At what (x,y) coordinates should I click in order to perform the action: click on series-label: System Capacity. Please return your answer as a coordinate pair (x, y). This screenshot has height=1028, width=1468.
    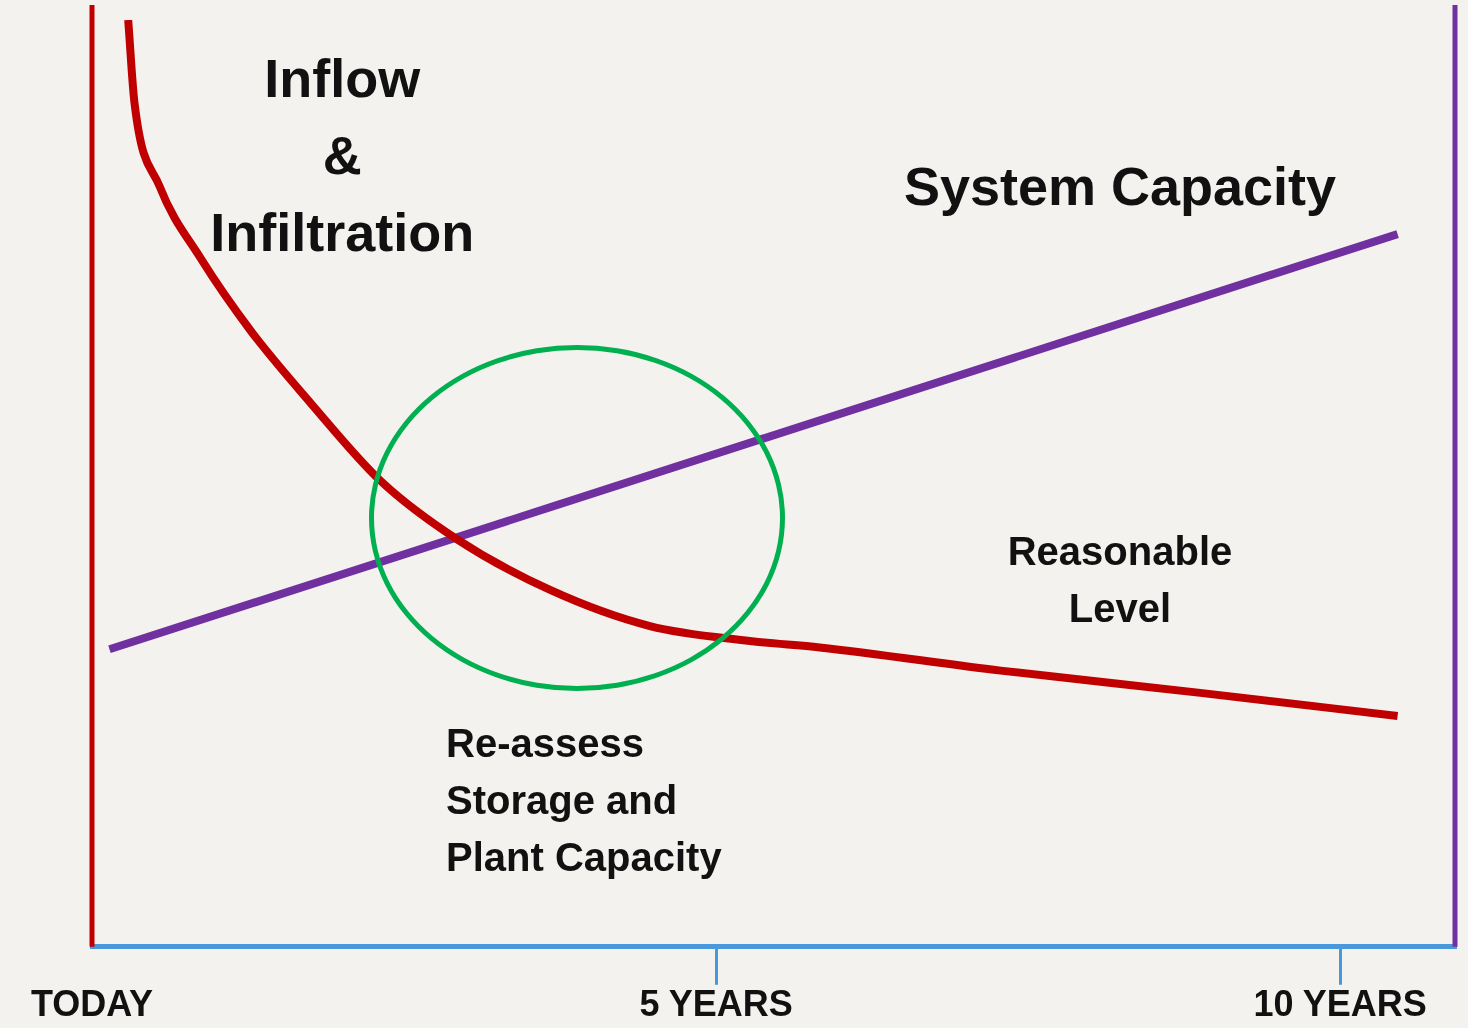
    Looking at the image, I should click on (1120, 186).